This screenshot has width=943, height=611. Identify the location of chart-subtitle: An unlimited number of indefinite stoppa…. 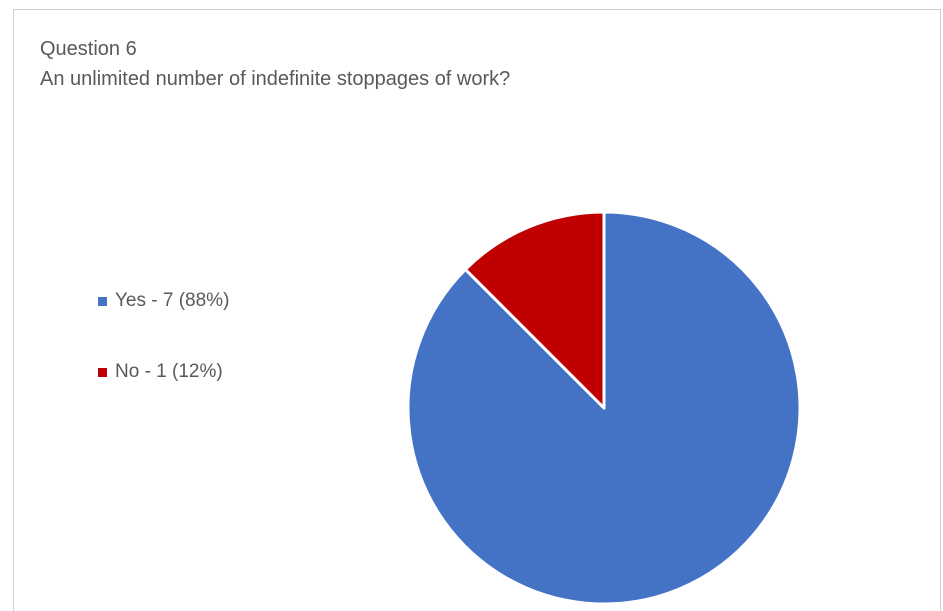
(275, 79).